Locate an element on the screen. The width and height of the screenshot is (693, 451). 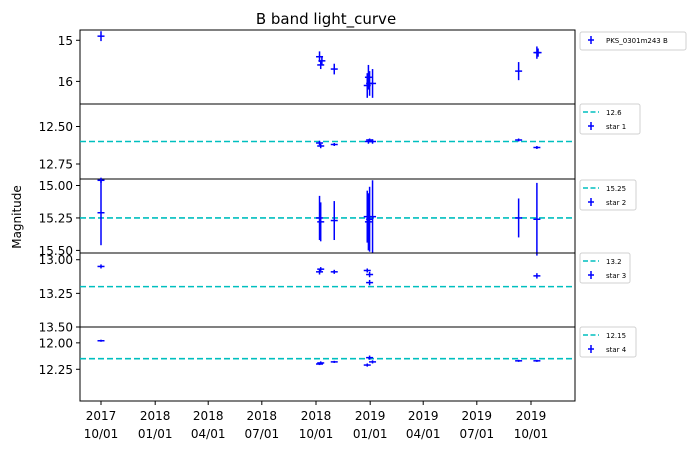
y-tick-label: 15.00 is located at coordinates (56, 186).